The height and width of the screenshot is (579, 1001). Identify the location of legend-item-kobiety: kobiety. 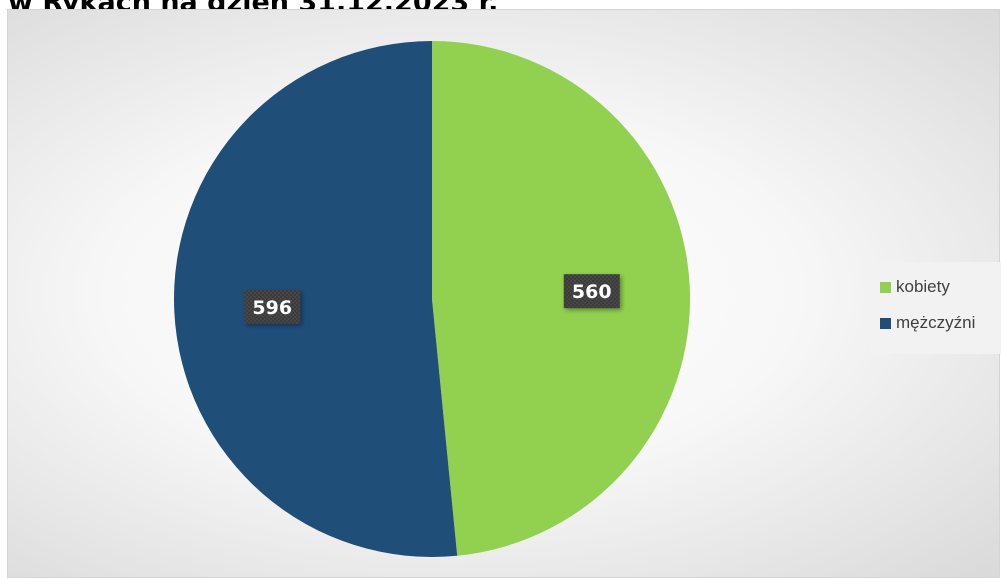
(915, 287).